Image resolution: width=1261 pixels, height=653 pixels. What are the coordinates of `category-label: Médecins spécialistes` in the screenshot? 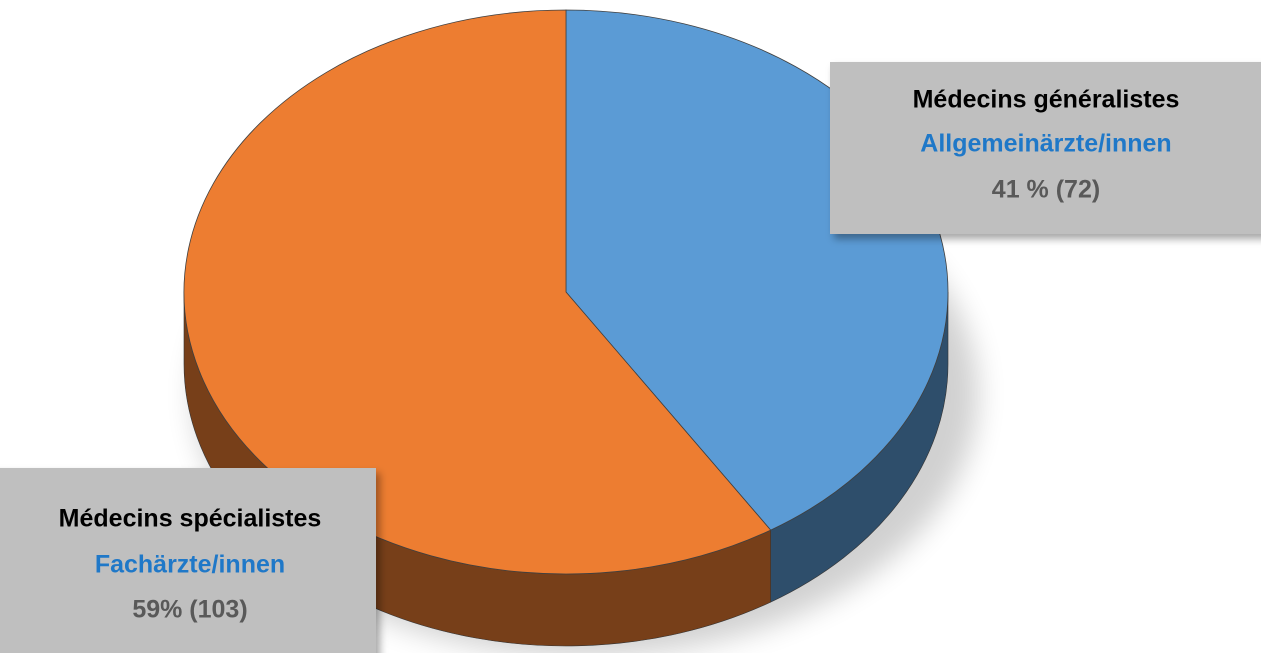 It's located at (190, 519).